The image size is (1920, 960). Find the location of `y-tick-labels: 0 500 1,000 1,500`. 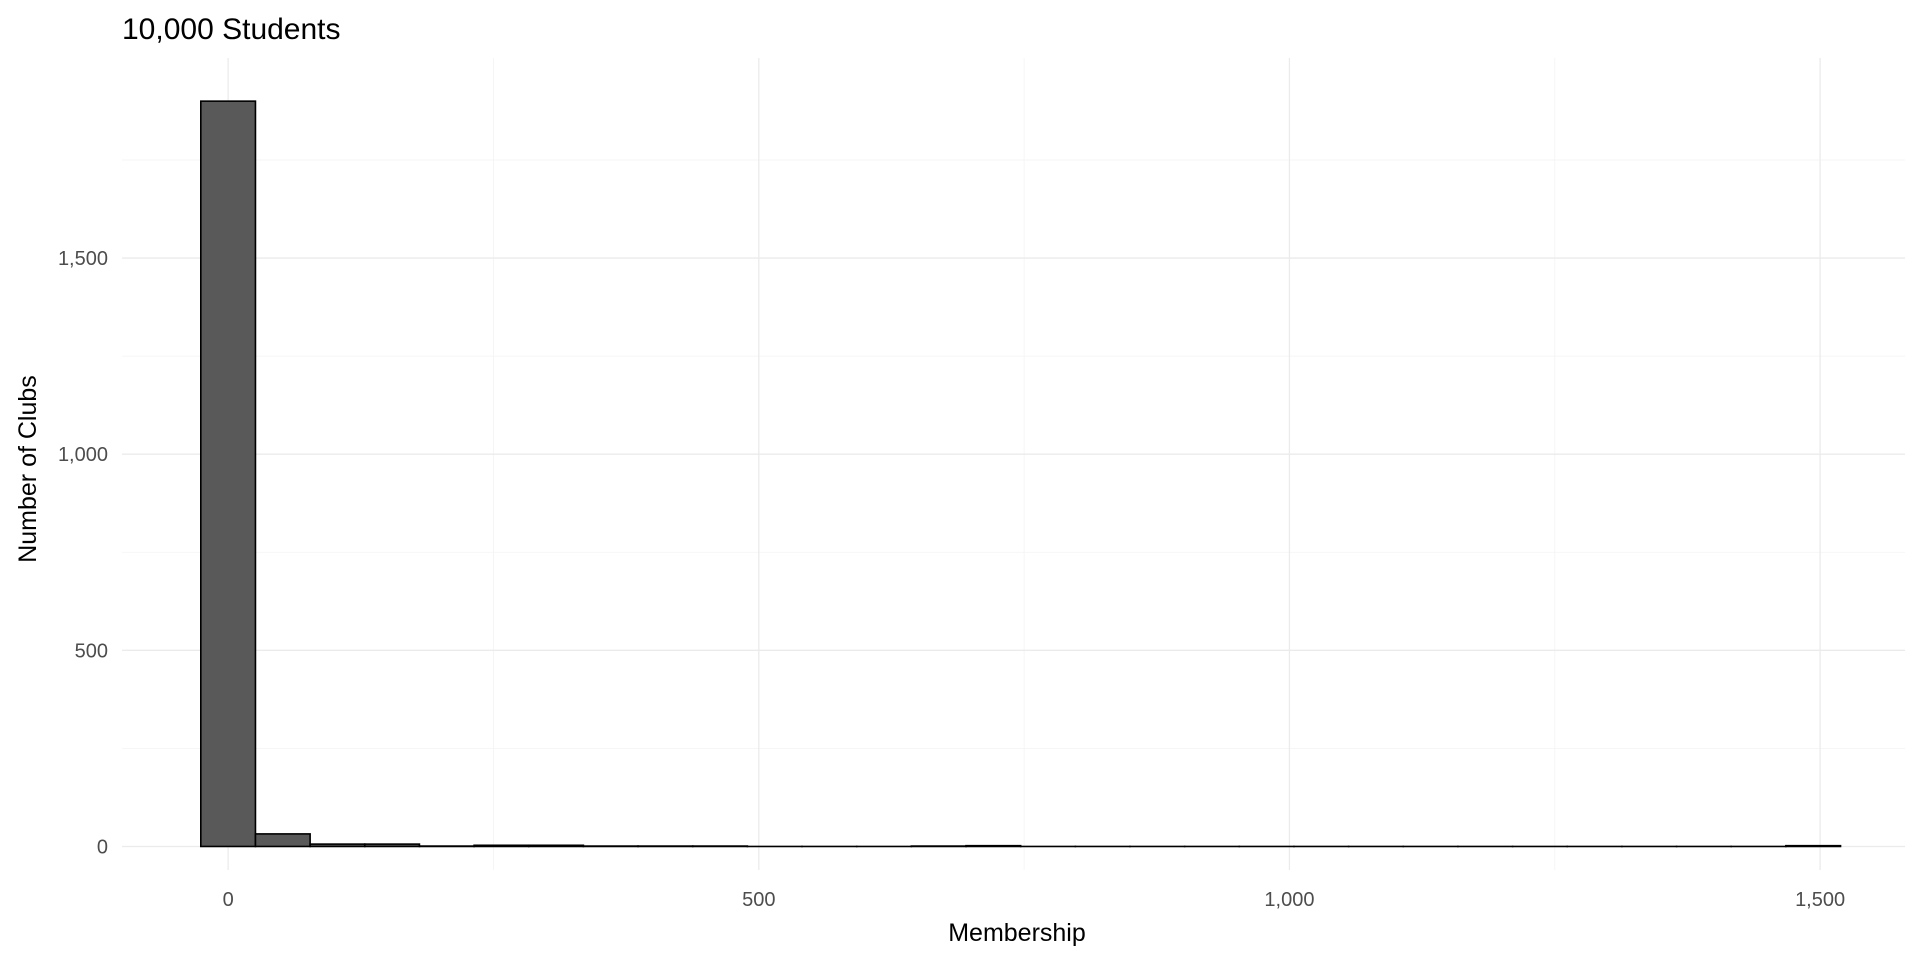

y-tick-labels: 0 500 1,000 1,500 is located at coordinates (83, 553).